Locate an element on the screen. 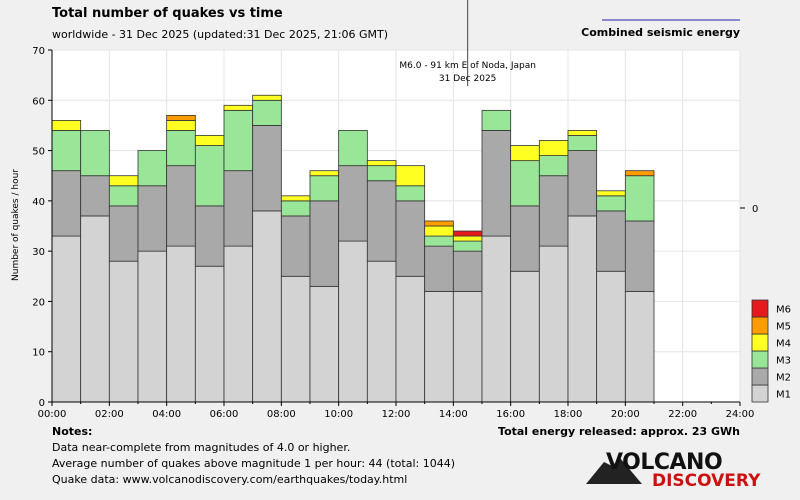 The height and width of the screenshot is (500, 800). x-tick-label: 04:00 is located at coordinates (166, 414).